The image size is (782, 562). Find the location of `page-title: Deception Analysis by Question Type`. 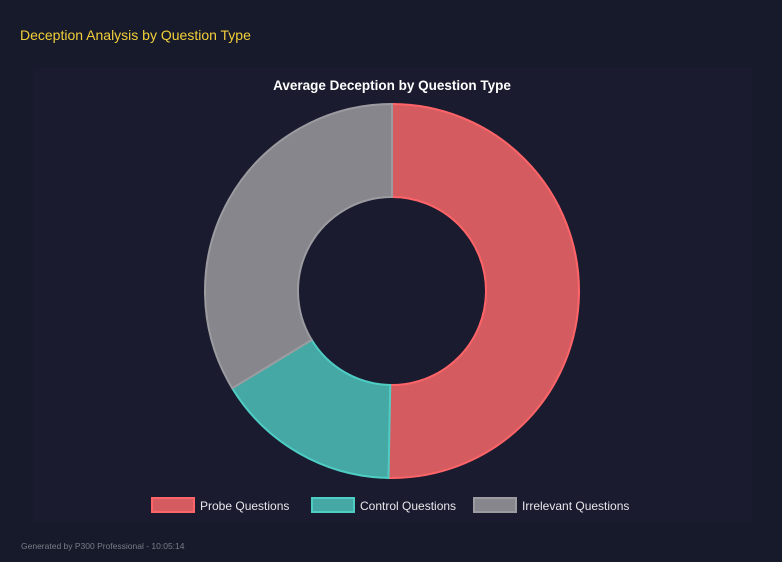

page-title: Deception Analysis by Question Type is located at coordinates (135, 35).